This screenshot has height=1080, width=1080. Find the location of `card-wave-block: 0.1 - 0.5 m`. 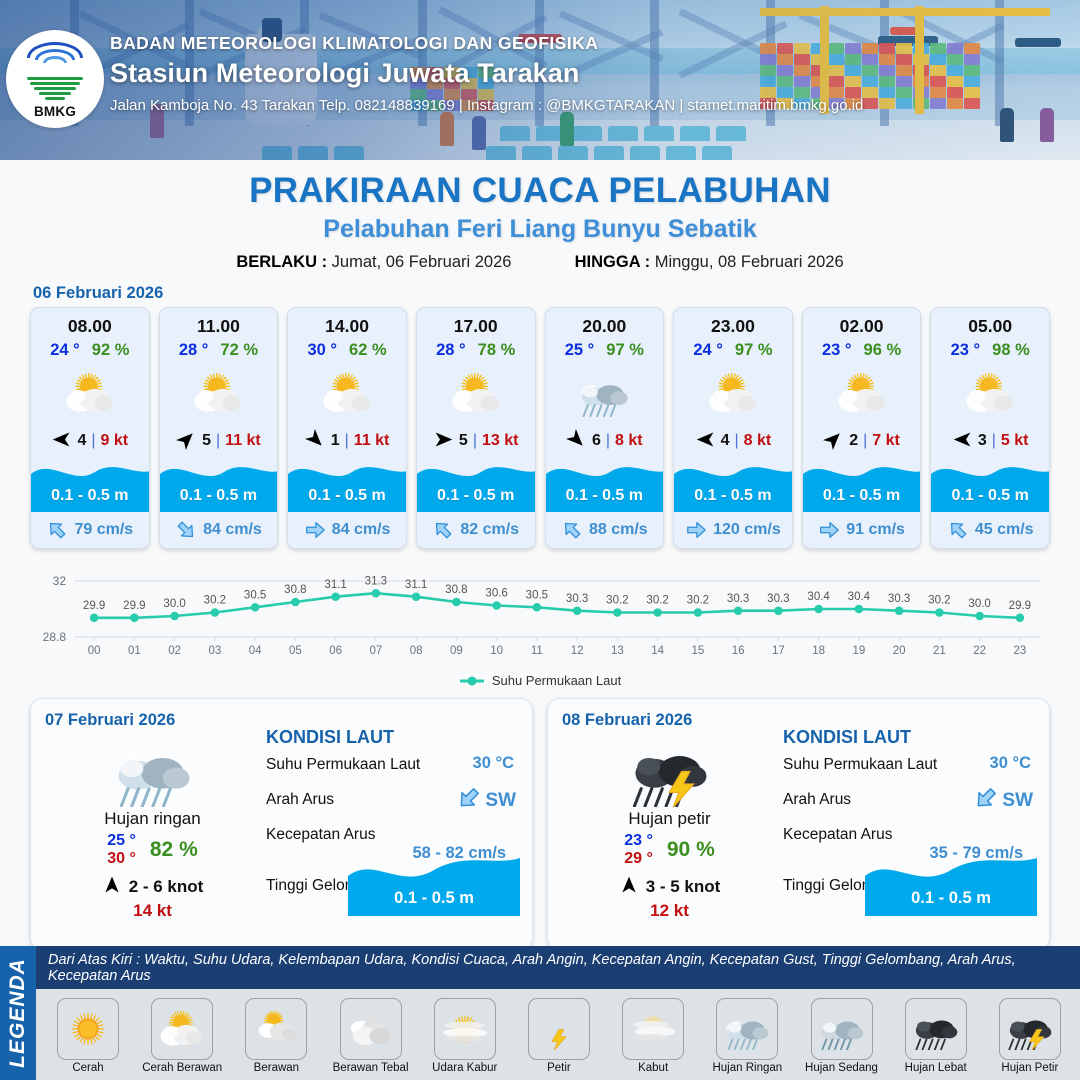

card-wave-block: 0.1 - 0.5 m is located at coordinates (347, 484).